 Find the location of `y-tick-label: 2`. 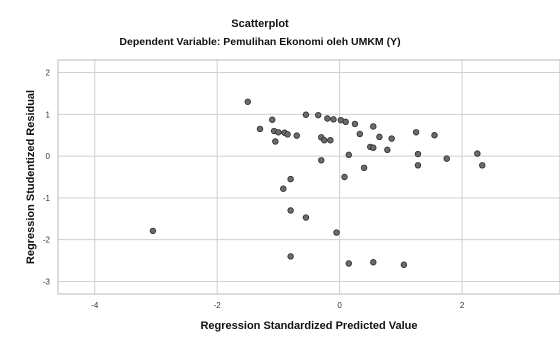

y-tick-label: 2 is located at coordinates (48, 73).